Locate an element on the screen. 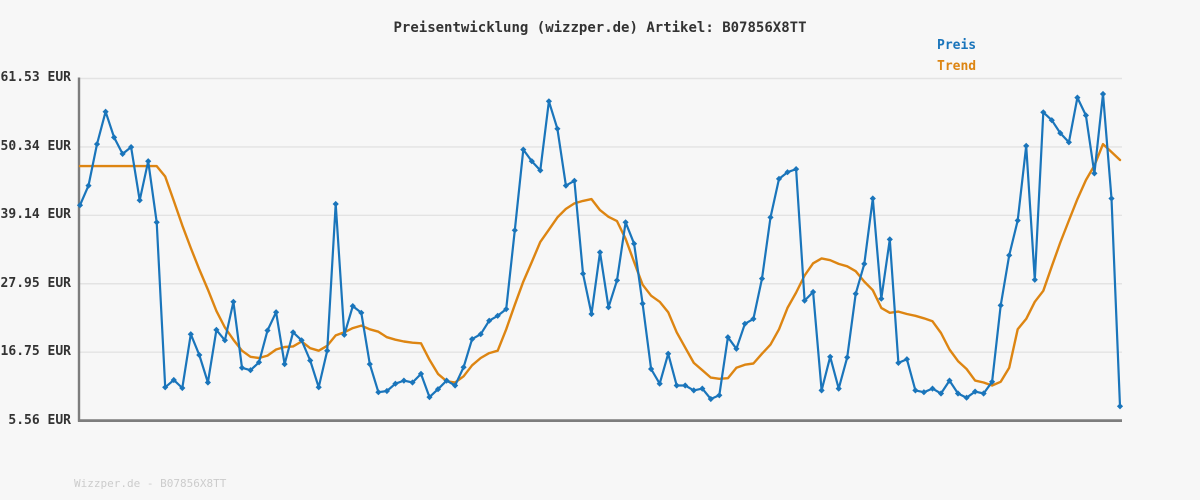  y-axis-tick-label: 5.56 EUR is located at coordinates (39, 420).